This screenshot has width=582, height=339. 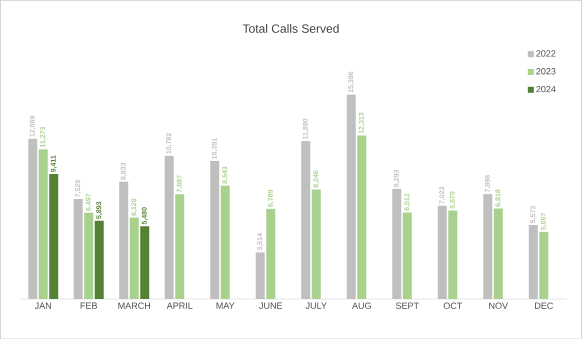 What do you see at coordinates (544, 305) in the screenshot?
I see `x-tick-label: DEC` at bounding box center [544, 305].